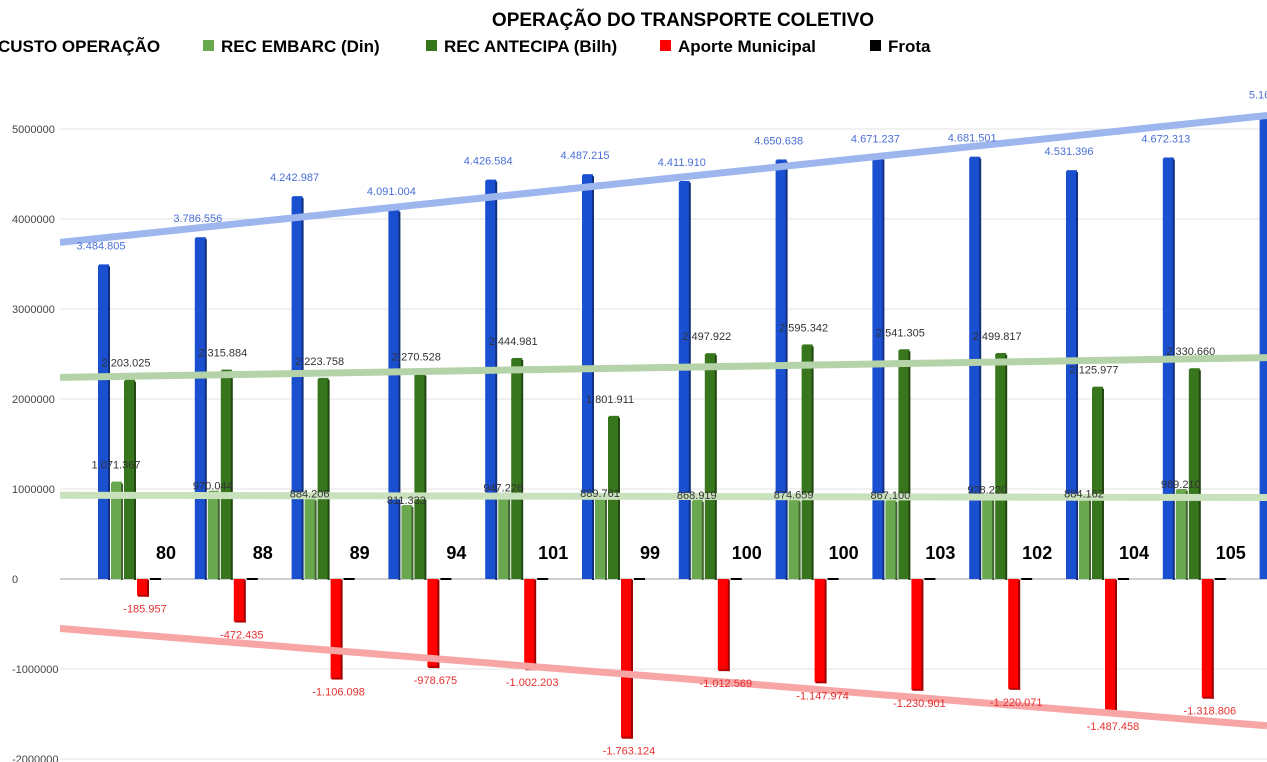 Image resolution: width=1267 pixels, height=762 pixels. What do you see at coordinates (1006, 467) in the screenshot?
I see `bar-s2-9-shade` at bounding box center [1006, 467].